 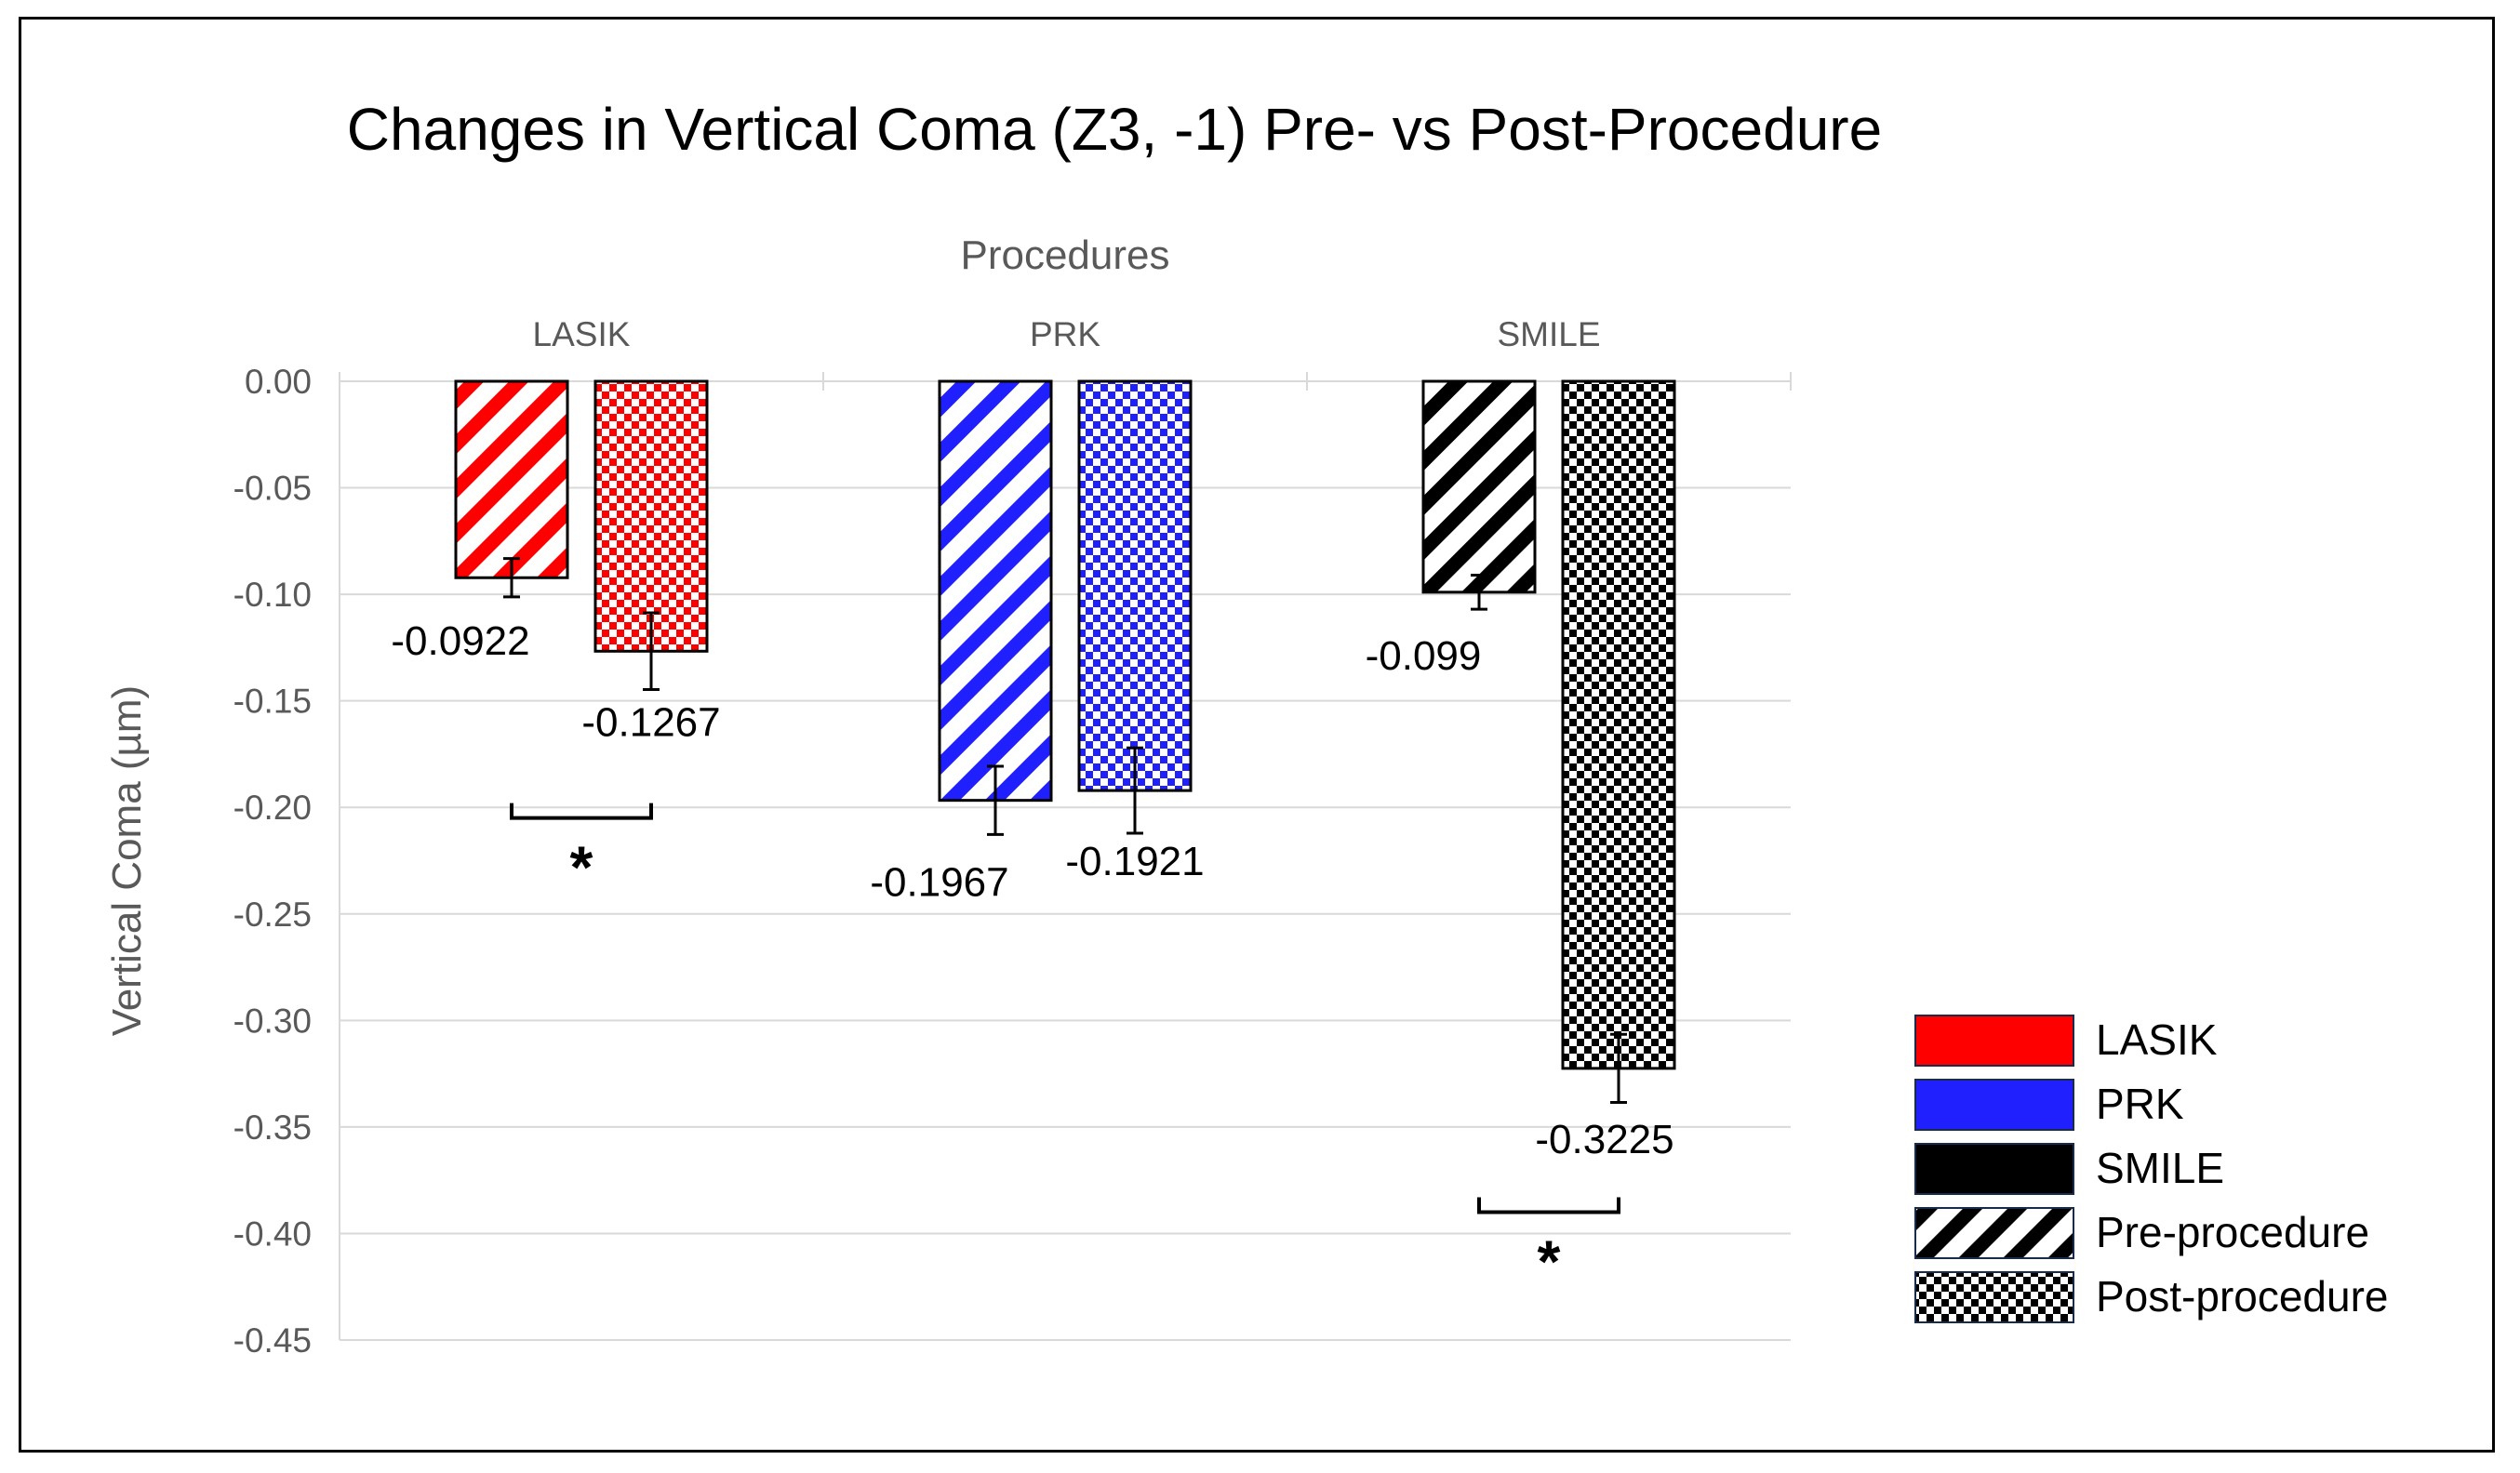 What do you see at coordinates (272, 1127) in the screenshot?
I see `y-tick-label: -0.35` at bounding box center [272, 1127].